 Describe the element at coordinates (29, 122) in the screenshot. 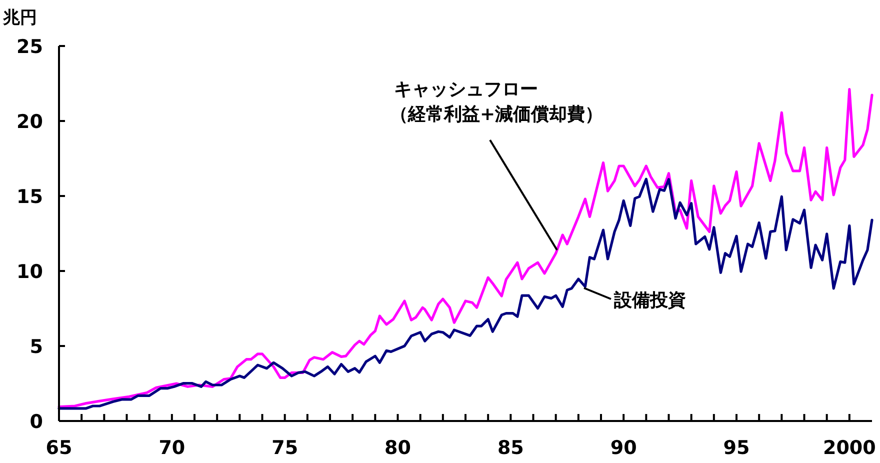

I see `y-tick-label: 20` at that location.